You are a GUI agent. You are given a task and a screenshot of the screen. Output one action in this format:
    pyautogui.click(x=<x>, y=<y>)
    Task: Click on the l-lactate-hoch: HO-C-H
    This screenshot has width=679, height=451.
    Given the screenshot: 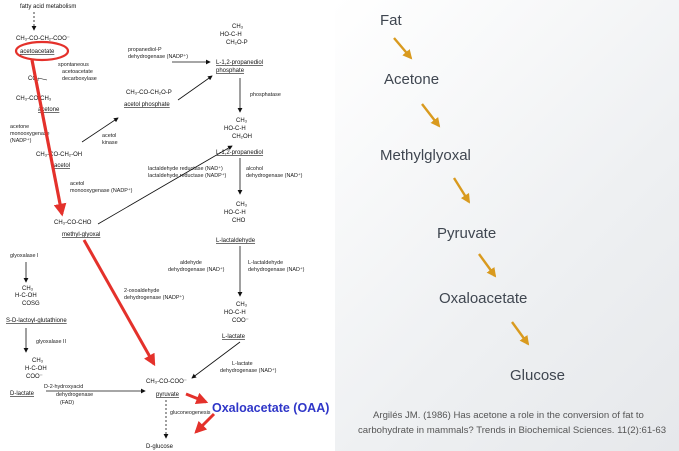 What is the action you would take?
    pyautogui.click(x=235, y=313)
    